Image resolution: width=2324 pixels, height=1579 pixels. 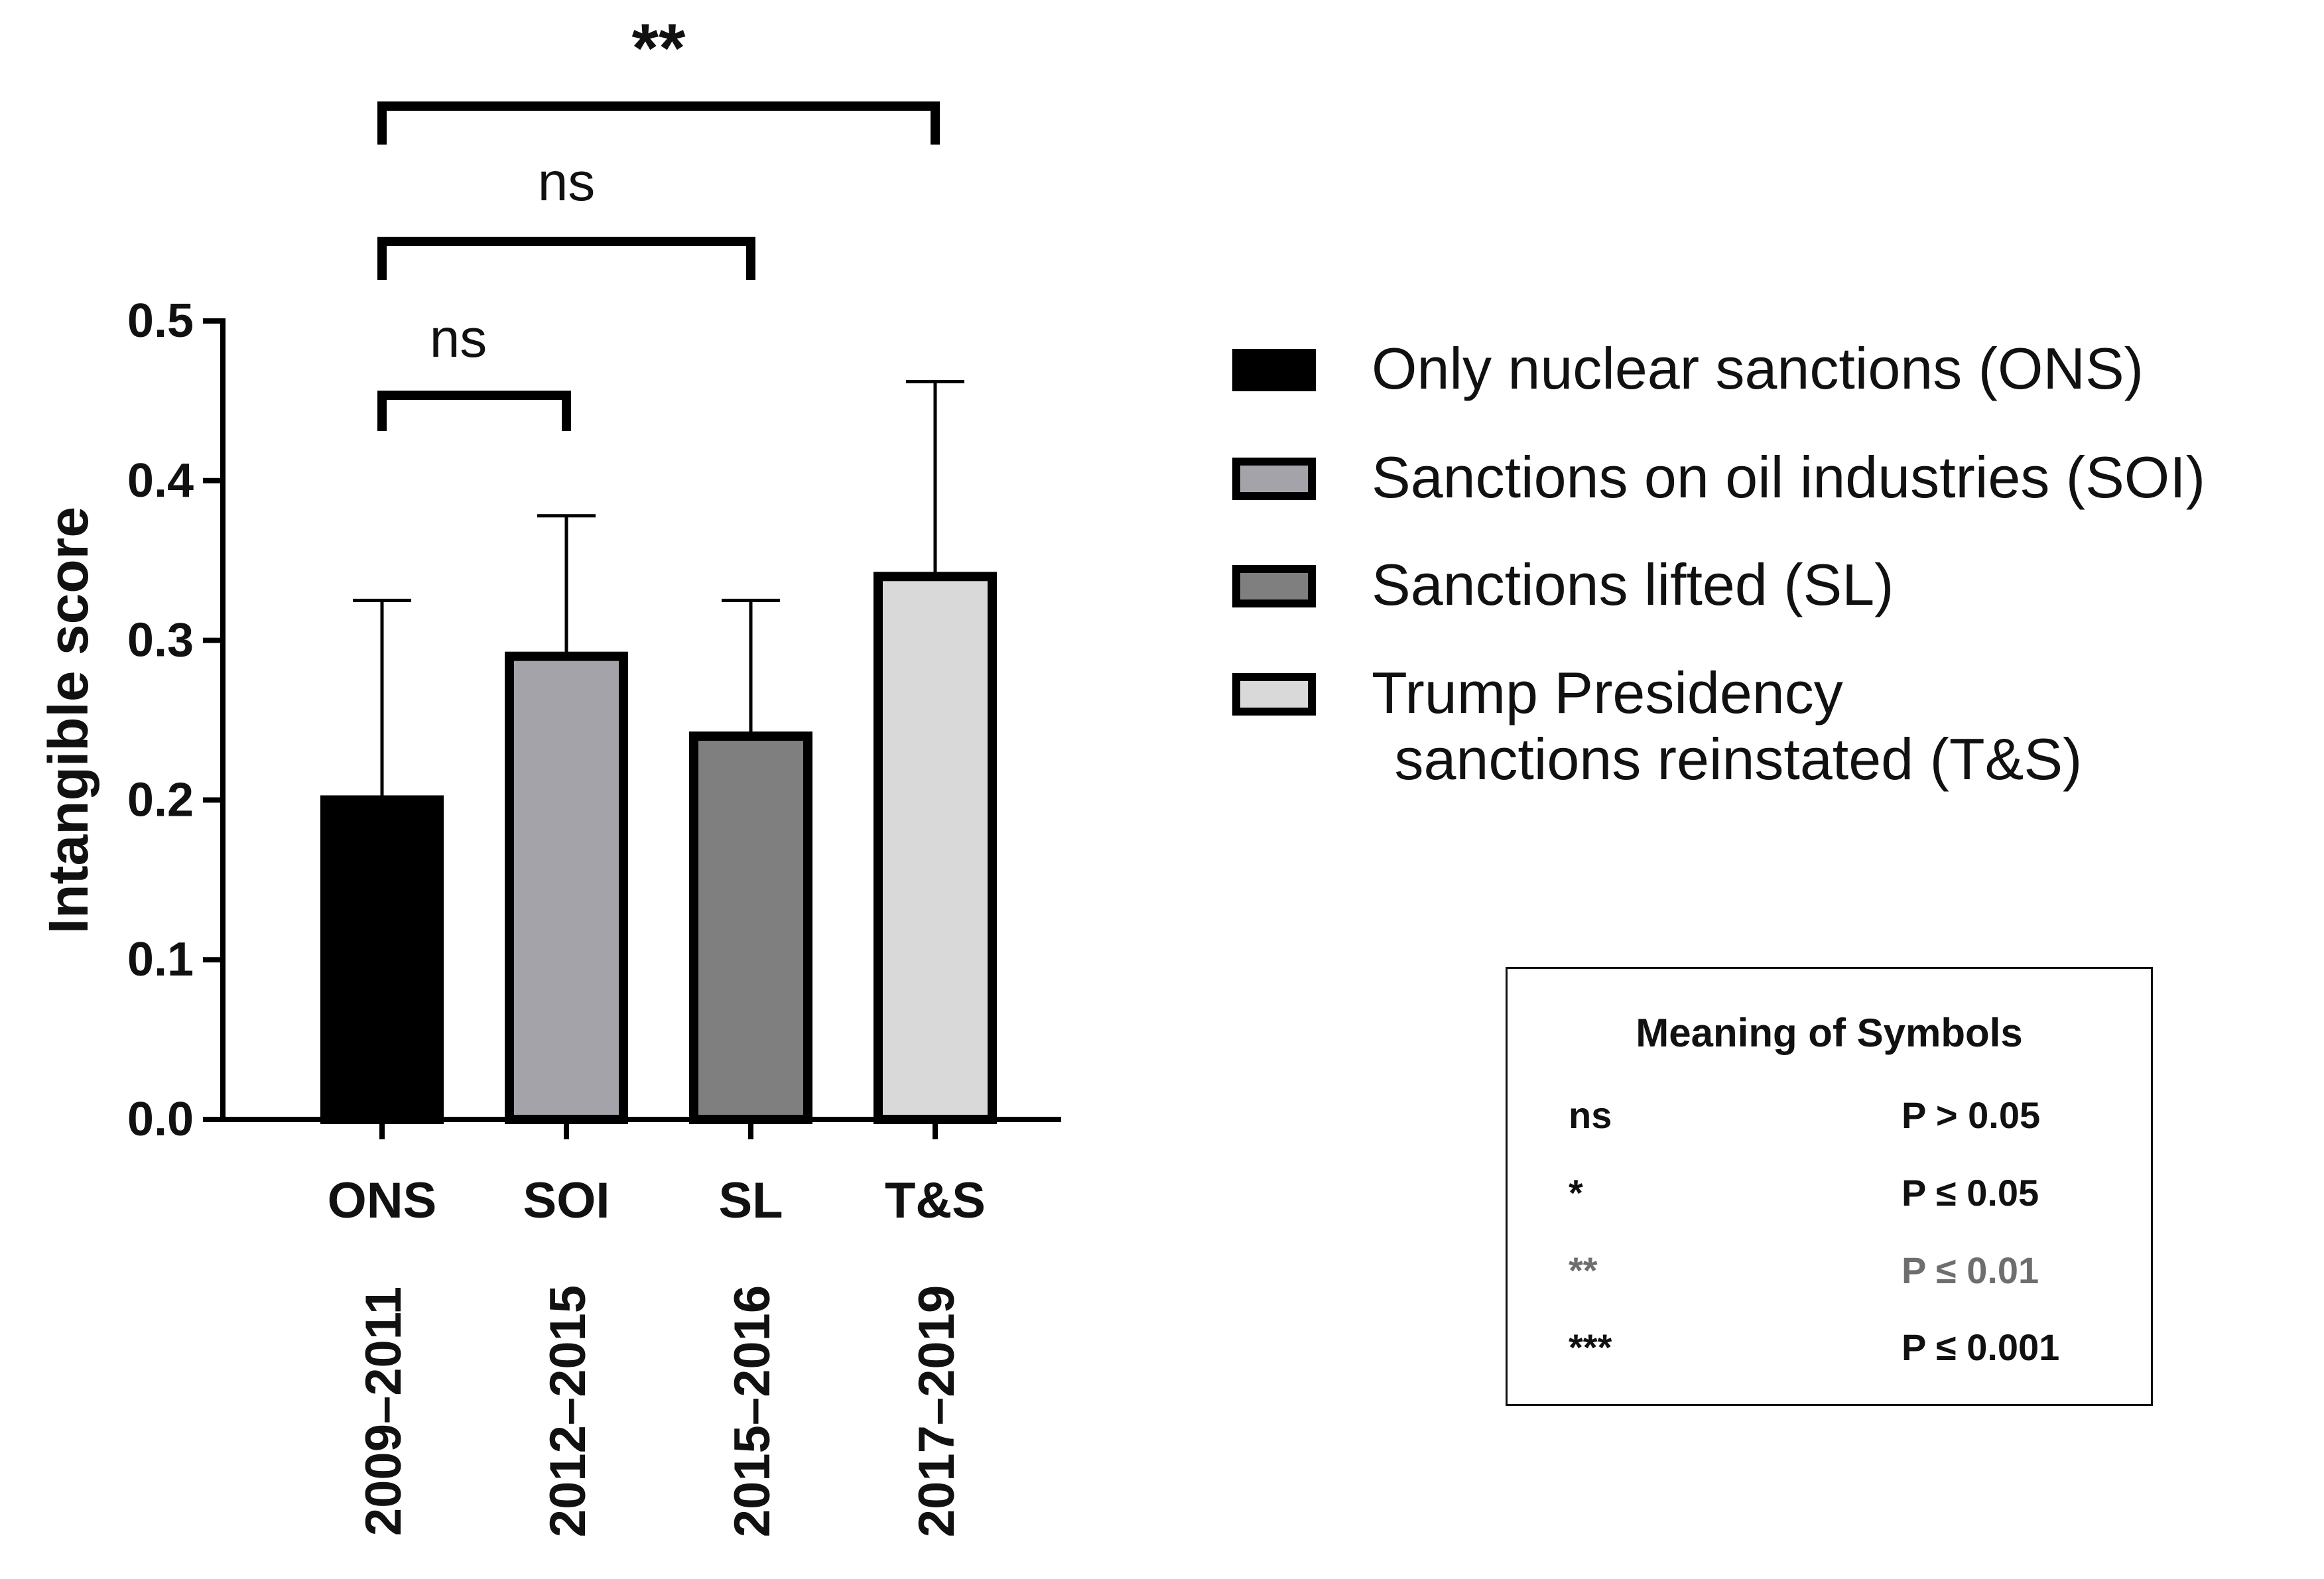 I want to click on y-tick-label: 0.2, so click(x=160, y=799).